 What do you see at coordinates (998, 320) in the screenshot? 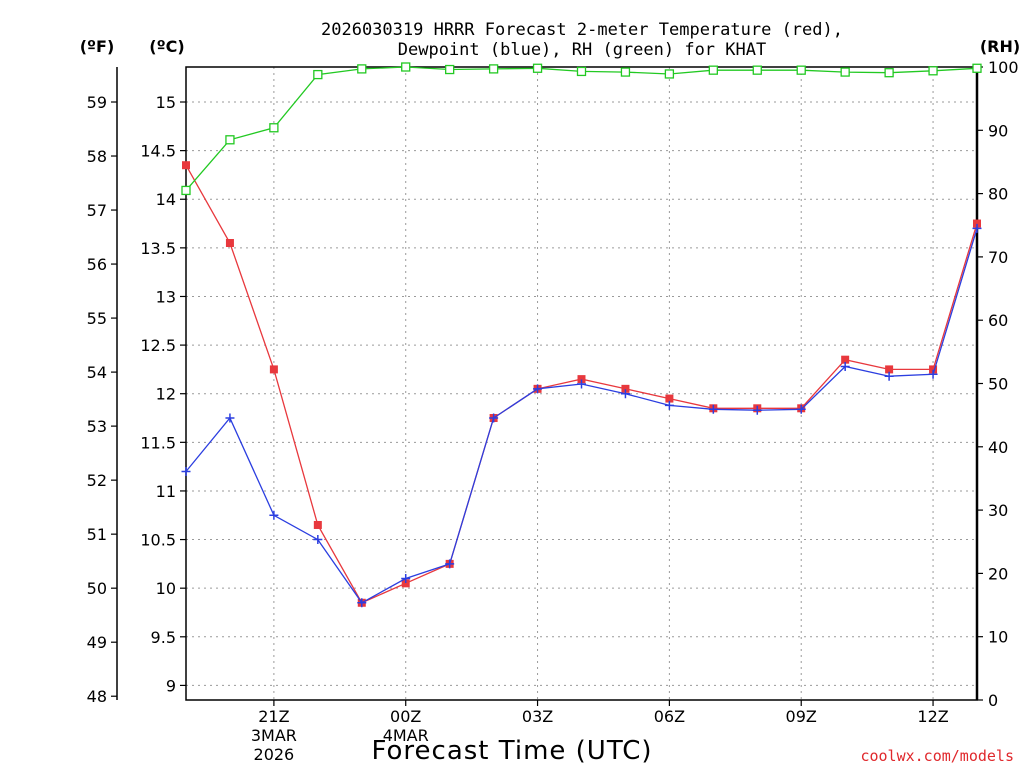
I see `rh-tick-label: 60` at bounding box center [998, 320].